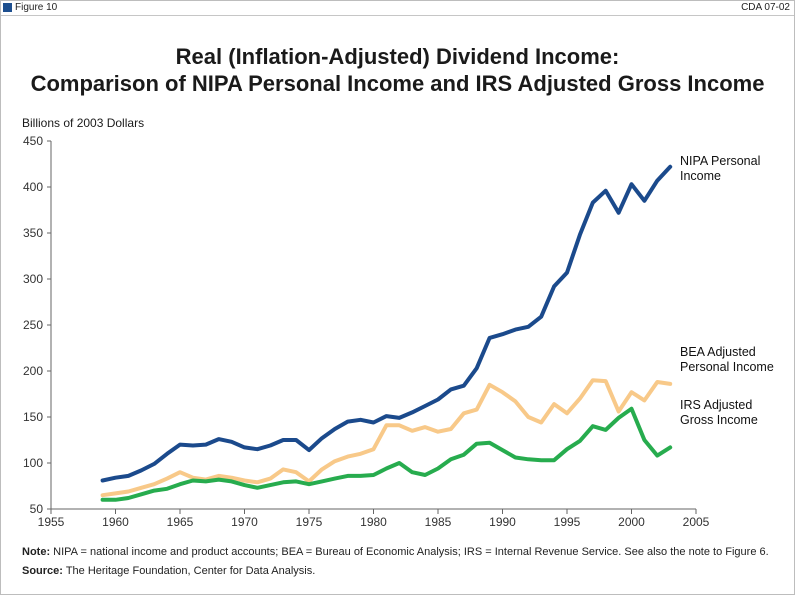  I want to click on series-label-2: IRS Adjusted, so click(716, 405).